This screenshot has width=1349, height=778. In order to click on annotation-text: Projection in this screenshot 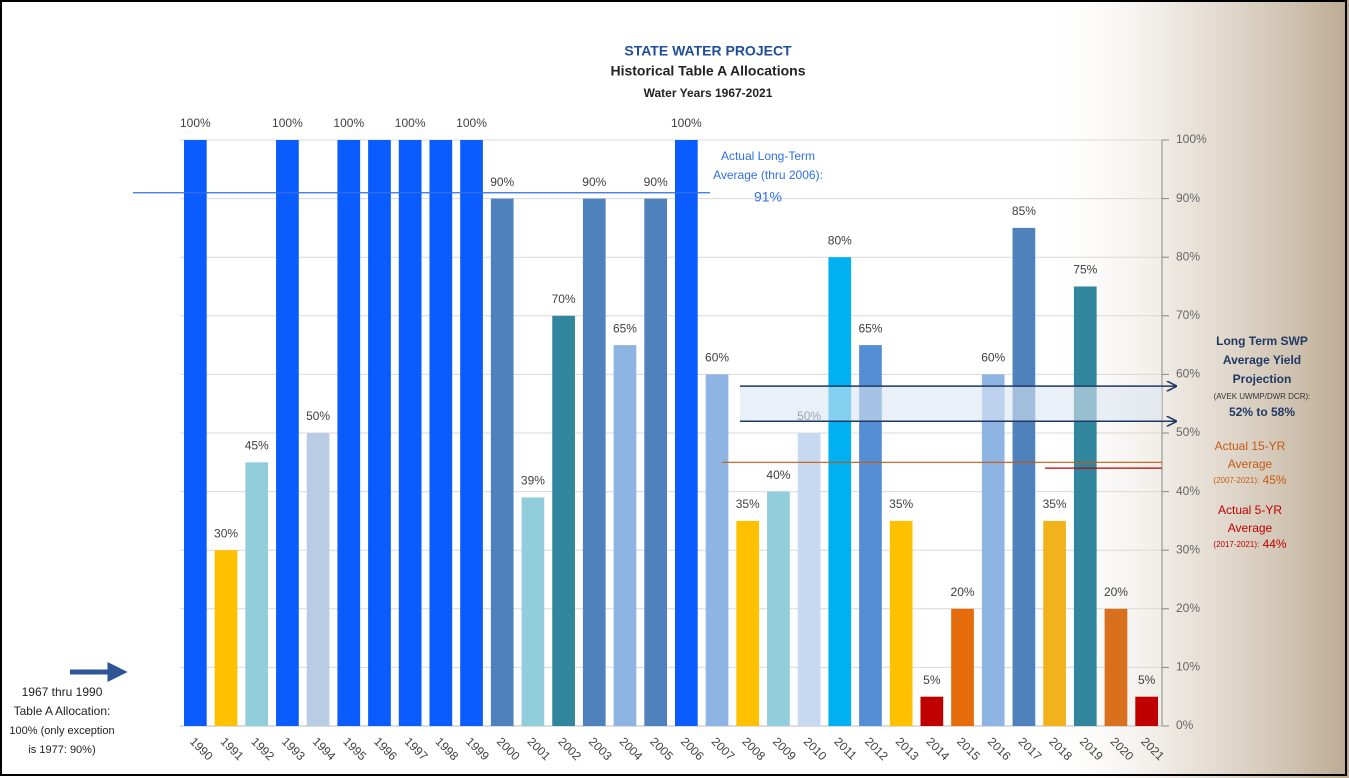, I will do `click(1262, 379)`.